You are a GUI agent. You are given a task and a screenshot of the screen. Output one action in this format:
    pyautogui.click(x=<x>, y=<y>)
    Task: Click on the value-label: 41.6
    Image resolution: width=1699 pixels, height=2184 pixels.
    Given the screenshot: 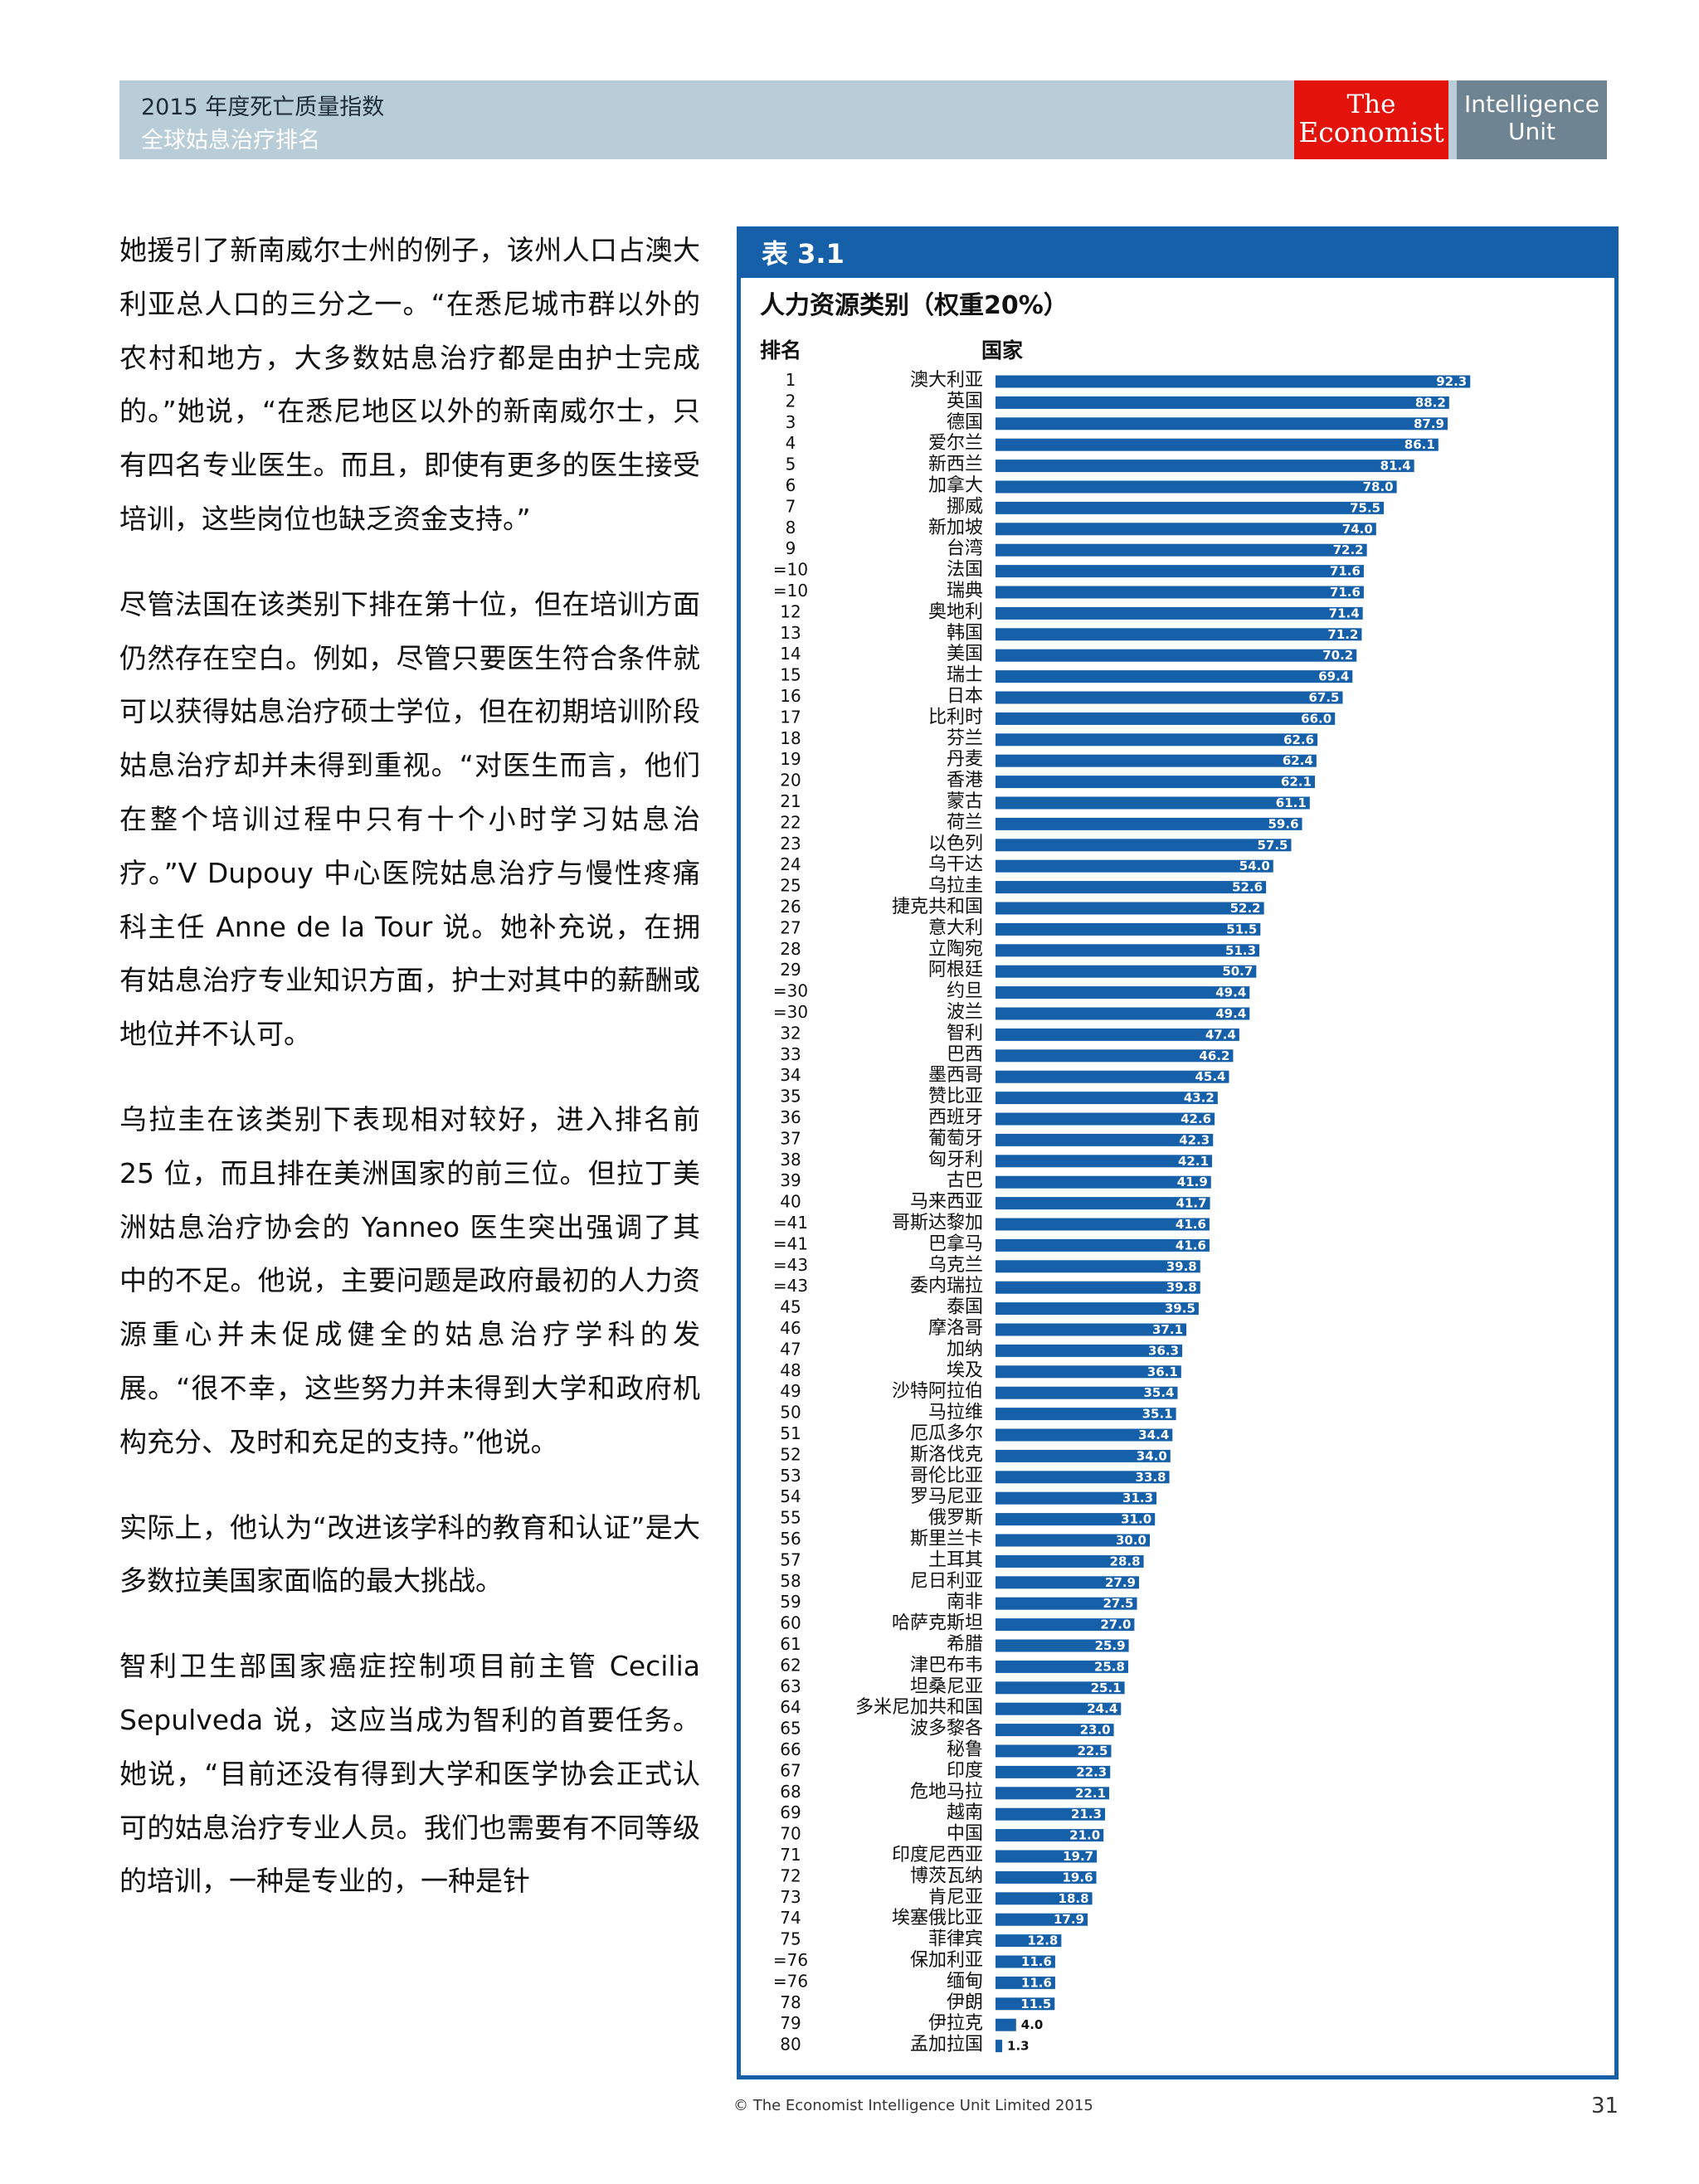 What is the action you would take?
    pyautogui.click(x=1191, y=1224)
    